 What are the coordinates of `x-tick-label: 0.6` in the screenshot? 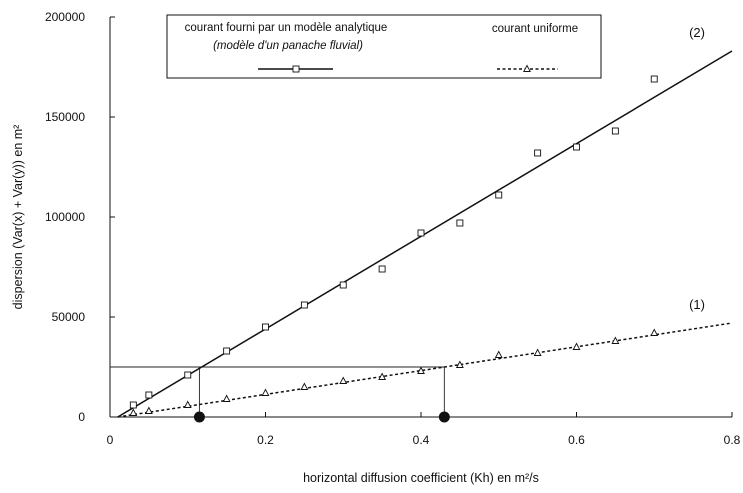 It's located at (576, 440).